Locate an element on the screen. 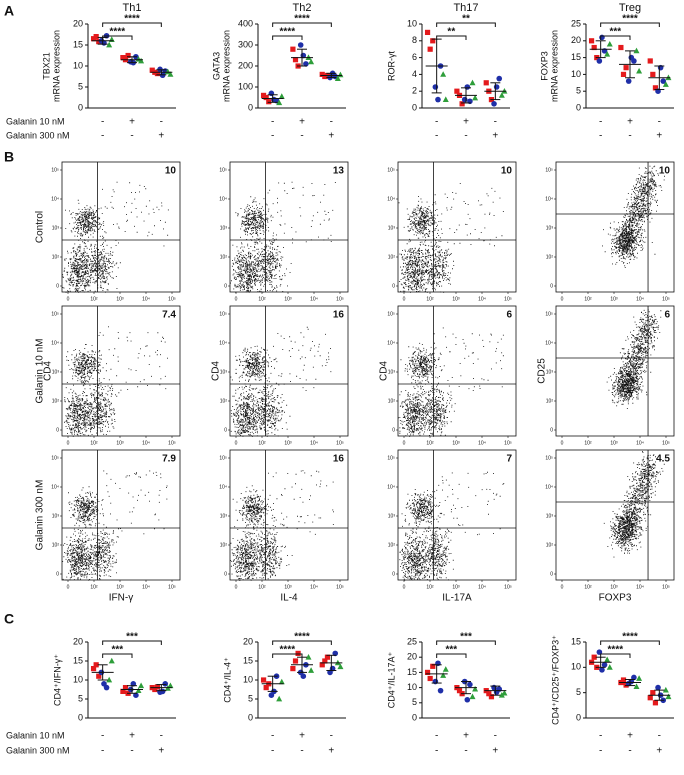 This screenshot has height=775, width=684. significance-label: *** is located at coordinates (451, 650).